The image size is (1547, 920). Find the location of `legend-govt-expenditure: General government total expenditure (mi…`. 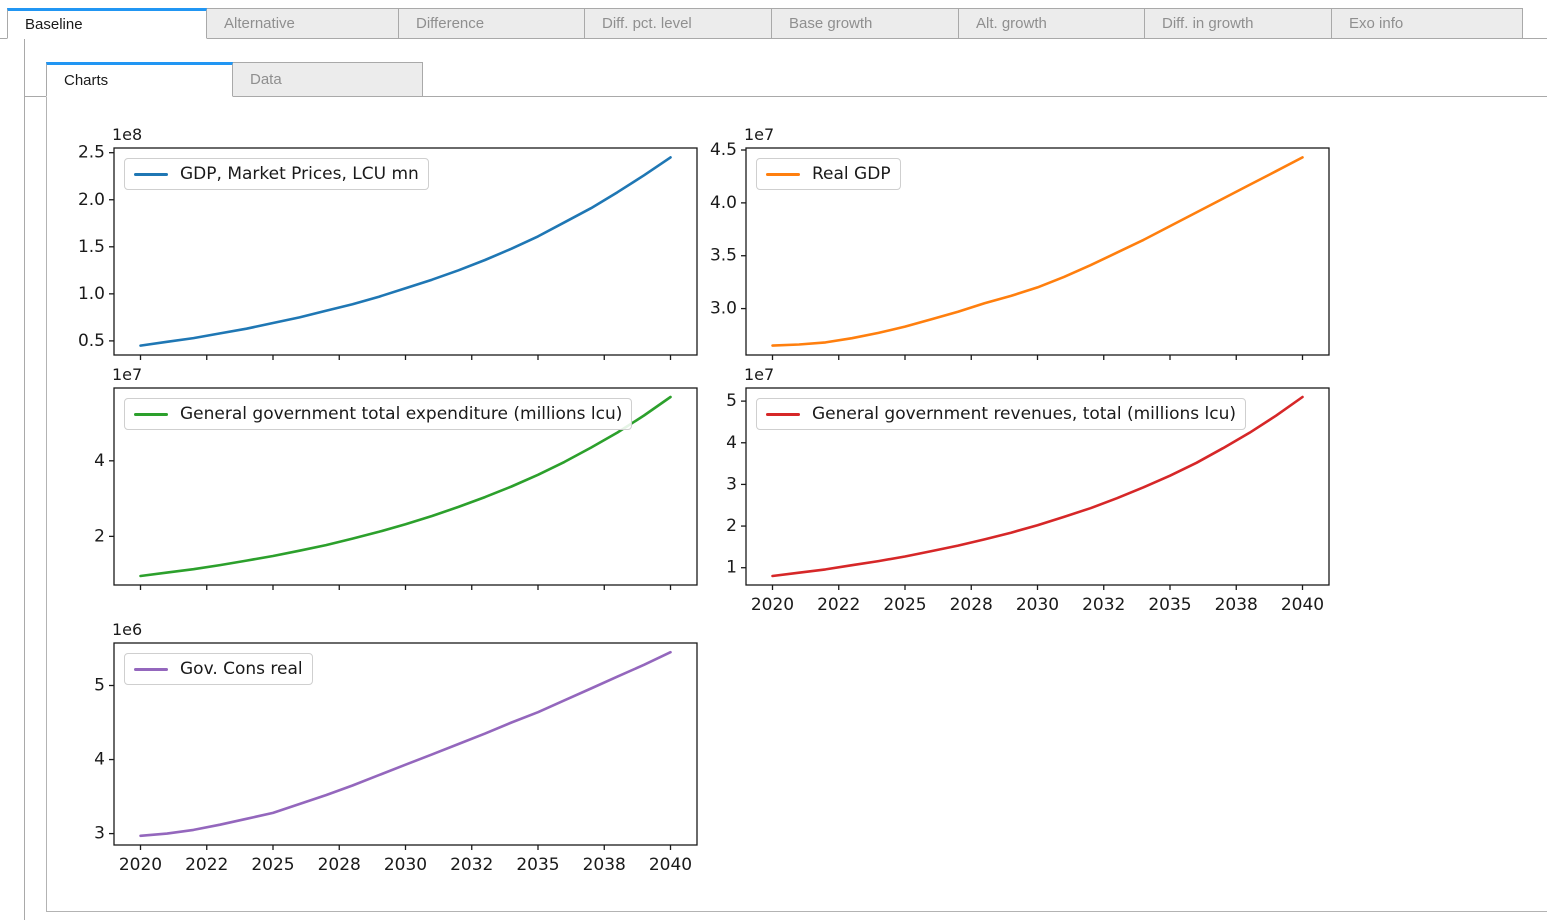

legend-govt-expenditure: General government total expenditure (mi… is located at coordinates (378, 414).